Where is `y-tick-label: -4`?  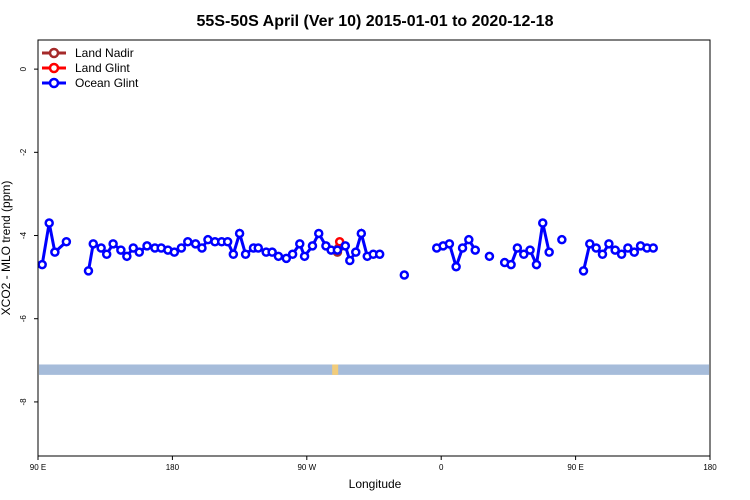
y-tick-label: -4 is located at coordinates (23, 235).